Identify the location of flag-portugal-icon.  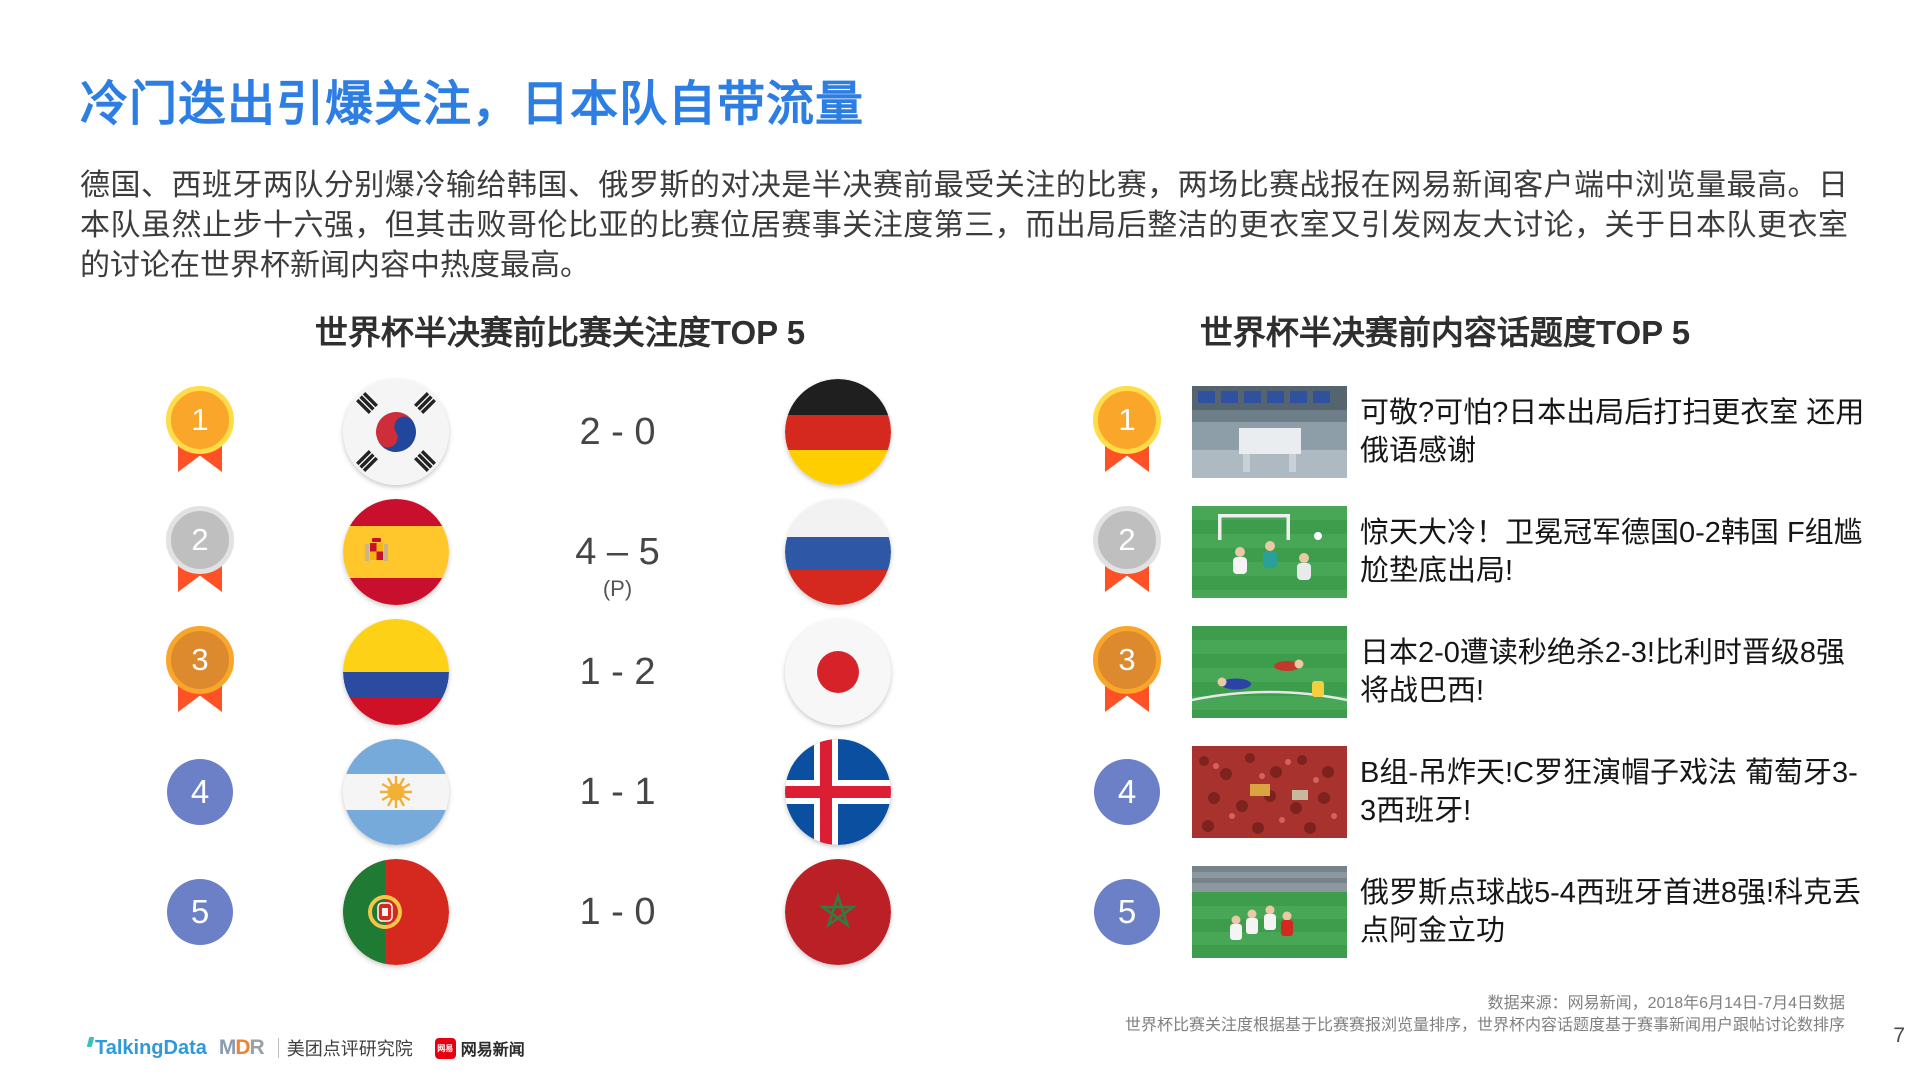
(396, 912).